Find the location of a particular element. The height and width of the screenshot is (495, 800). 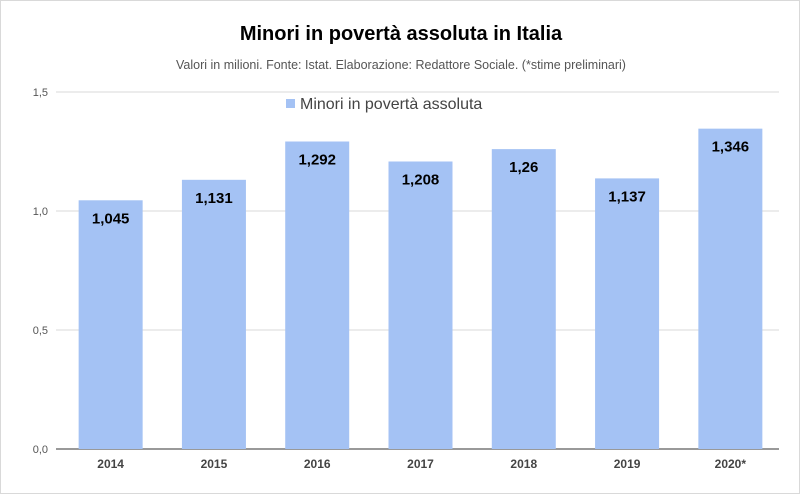

x-tick-label: 2018 is located at coordinates (523, 464).